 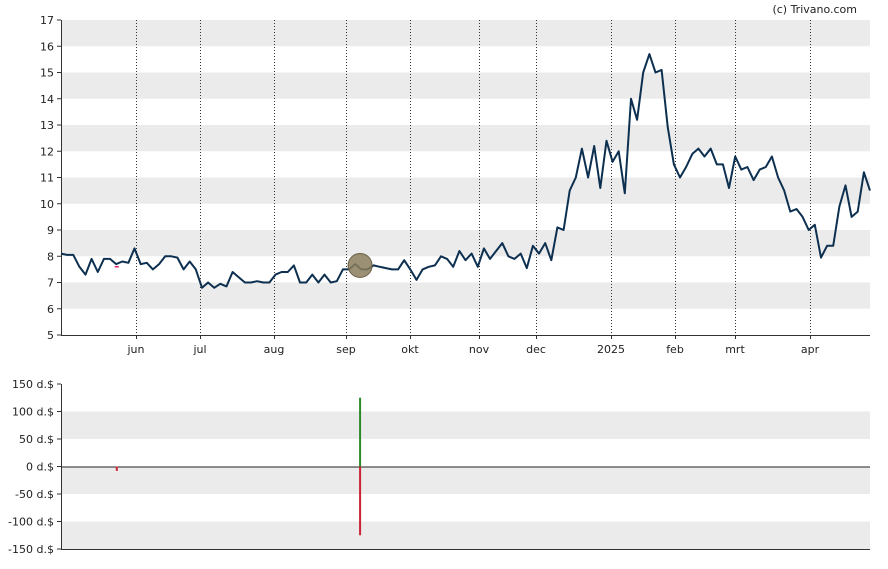 I want to click on y-tick-label: 6, so click(x=50, y=309).